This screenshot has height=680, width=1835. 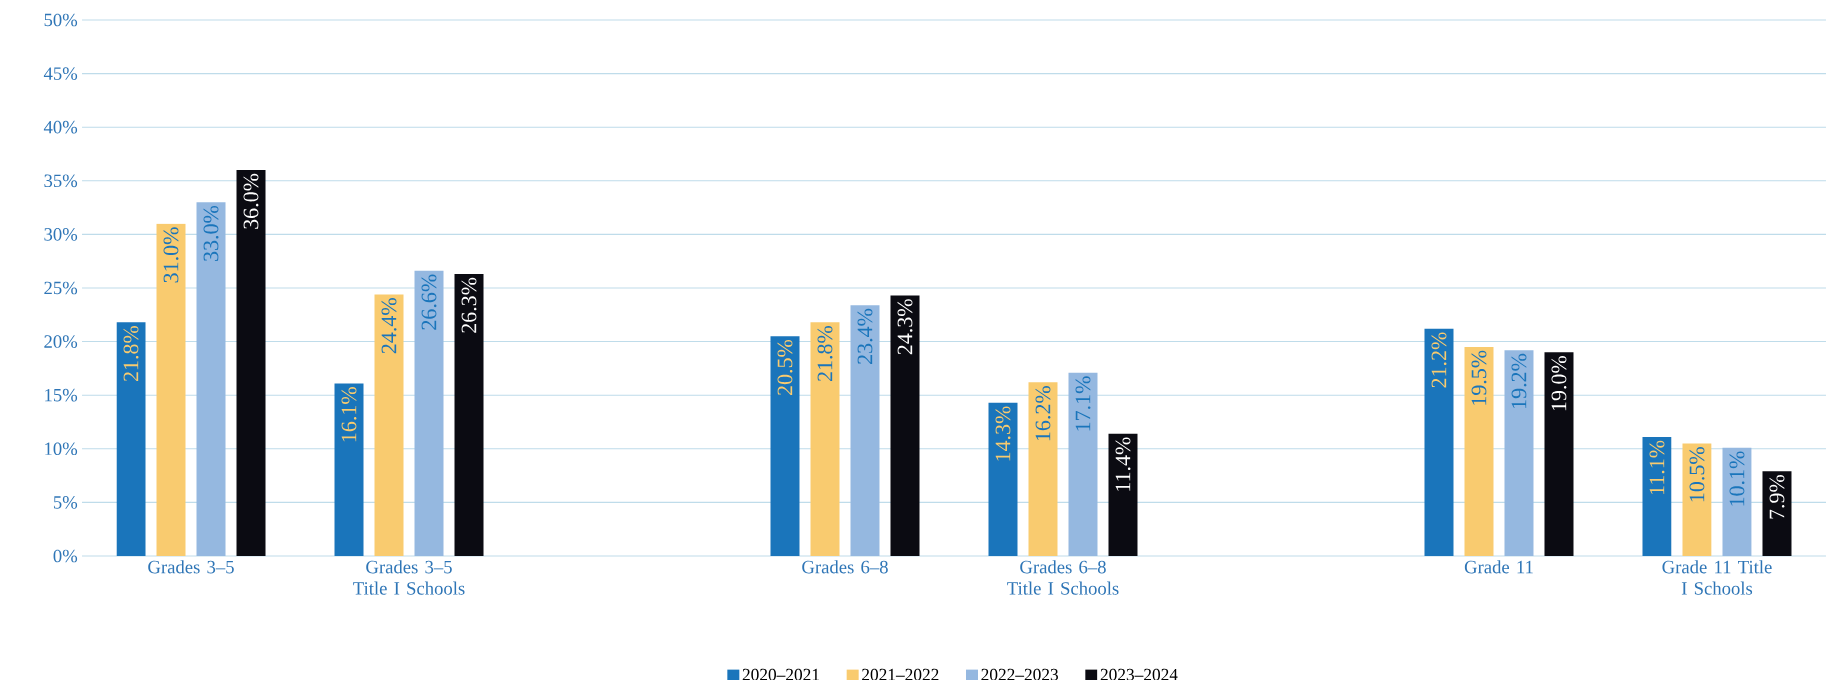 What do you see at coordinates (409, 577) in the screenshot?
I see `x-tick-label: Grades 3–5 Title I Schools` at bounding box center [409, 577].